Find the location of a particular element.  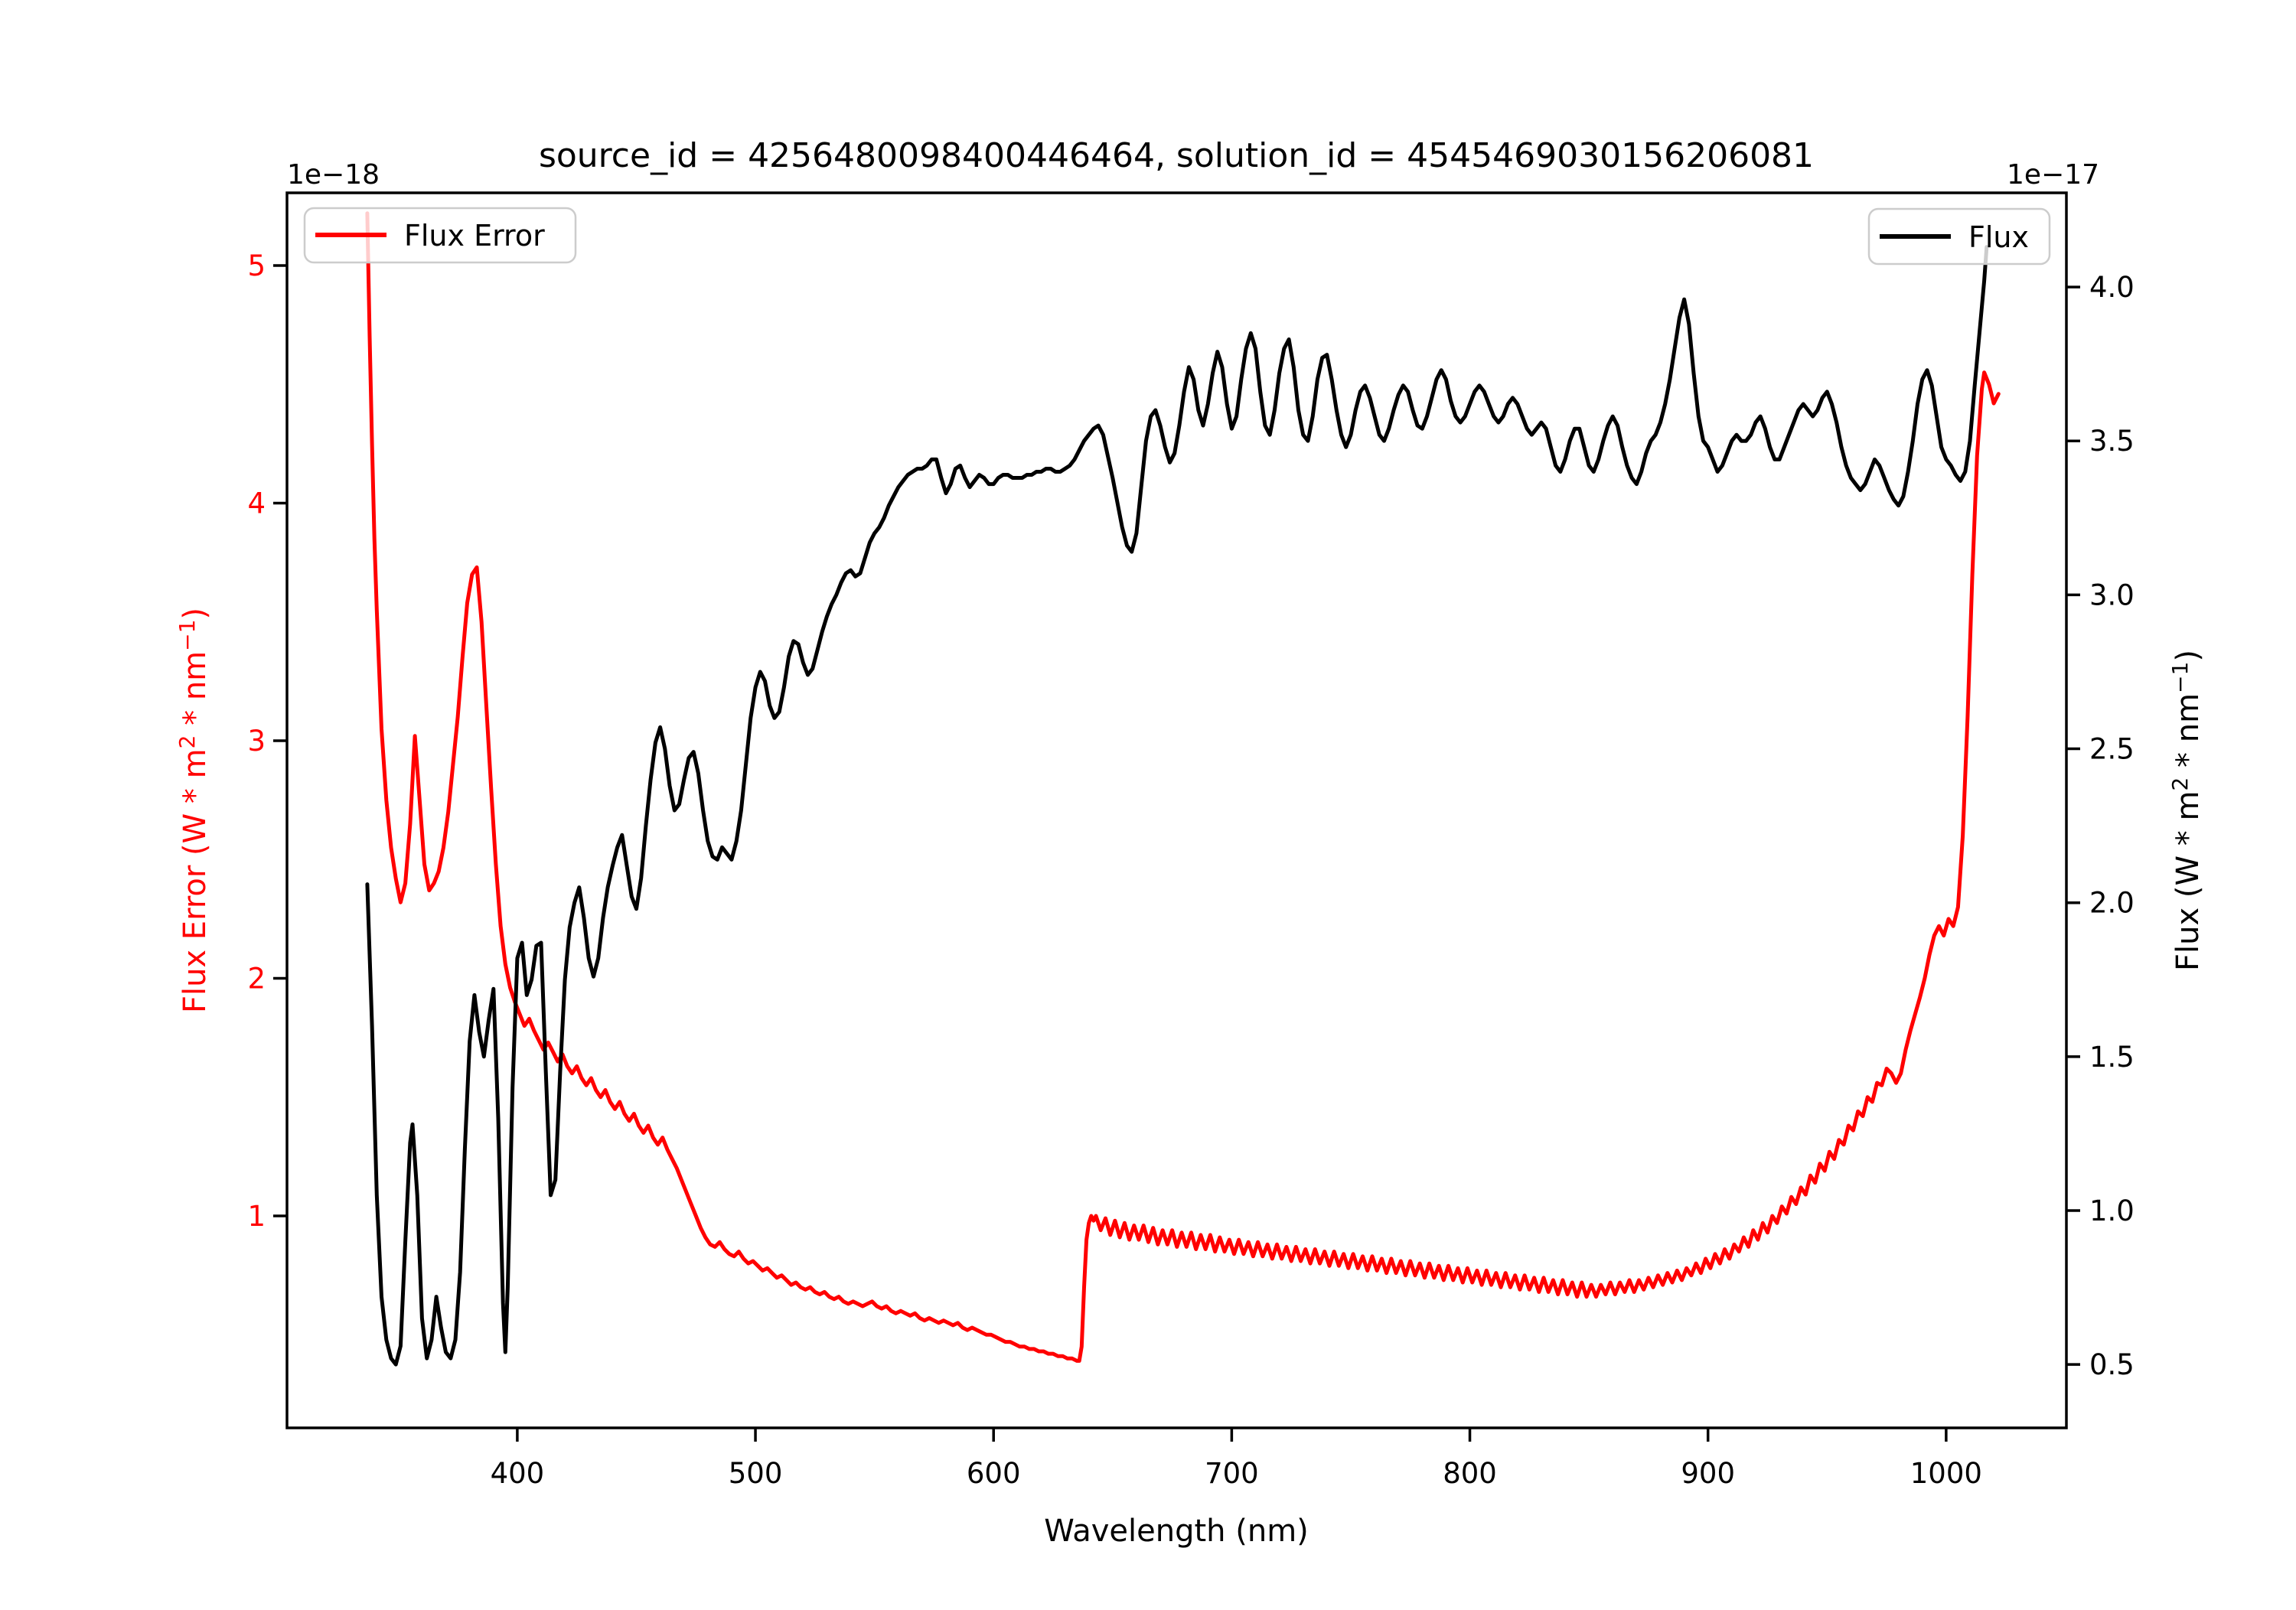

right-y-tick-0.5-label: 0.5 is located at coordinates (2112, 1364).